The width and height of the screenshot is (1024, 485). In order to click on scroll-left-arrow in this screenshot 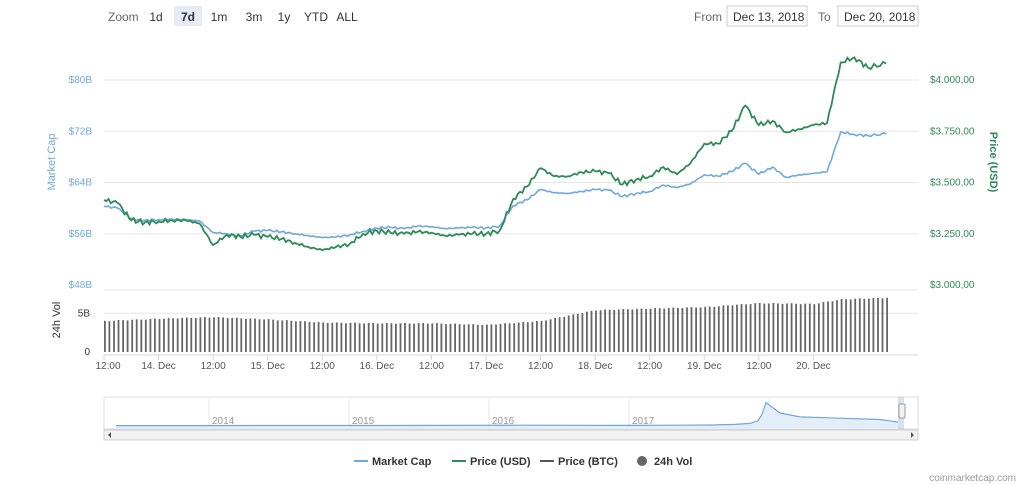, I will do `click(109, 435)`.